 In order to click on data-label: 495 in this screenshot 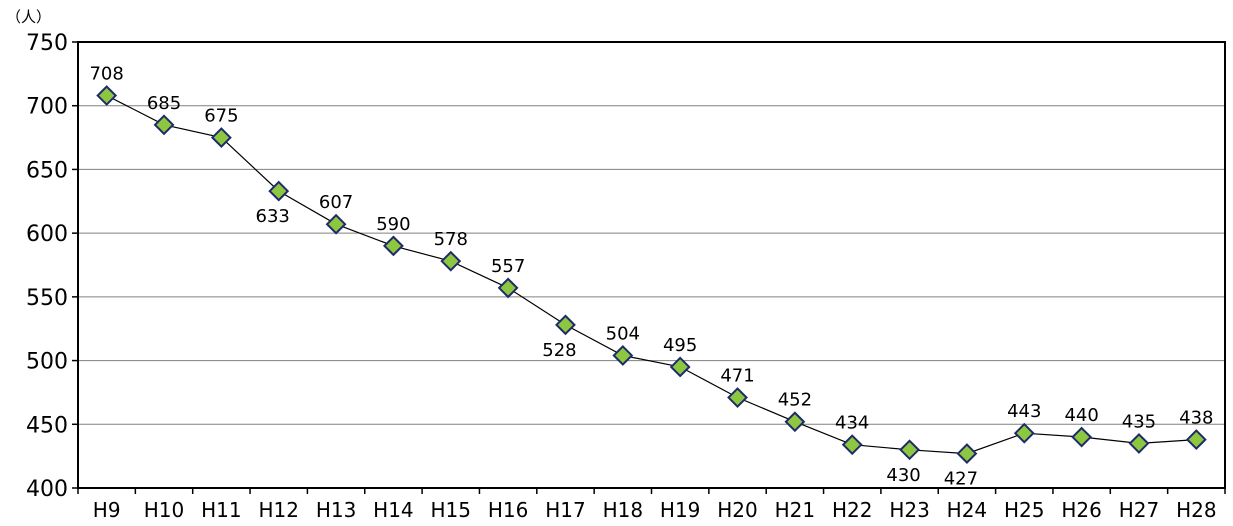, I will do `click(680, 345)`.